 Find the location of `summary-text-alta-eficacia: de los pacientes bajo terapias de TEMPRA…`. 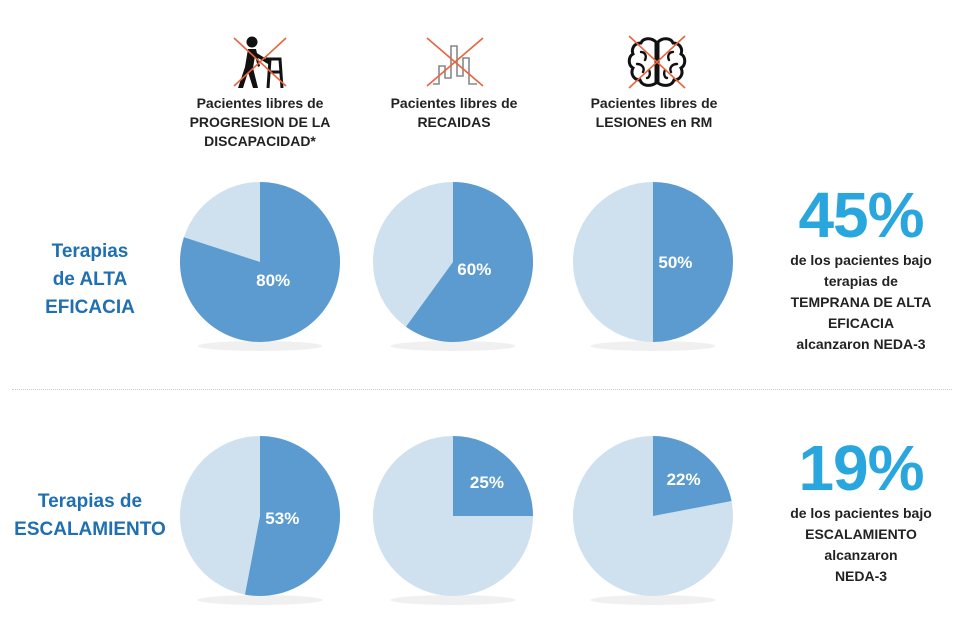

summary-text-alta-eficacia: de los pacientes bajo terapias de TEMPRA… is located at coordinates (861, 302).